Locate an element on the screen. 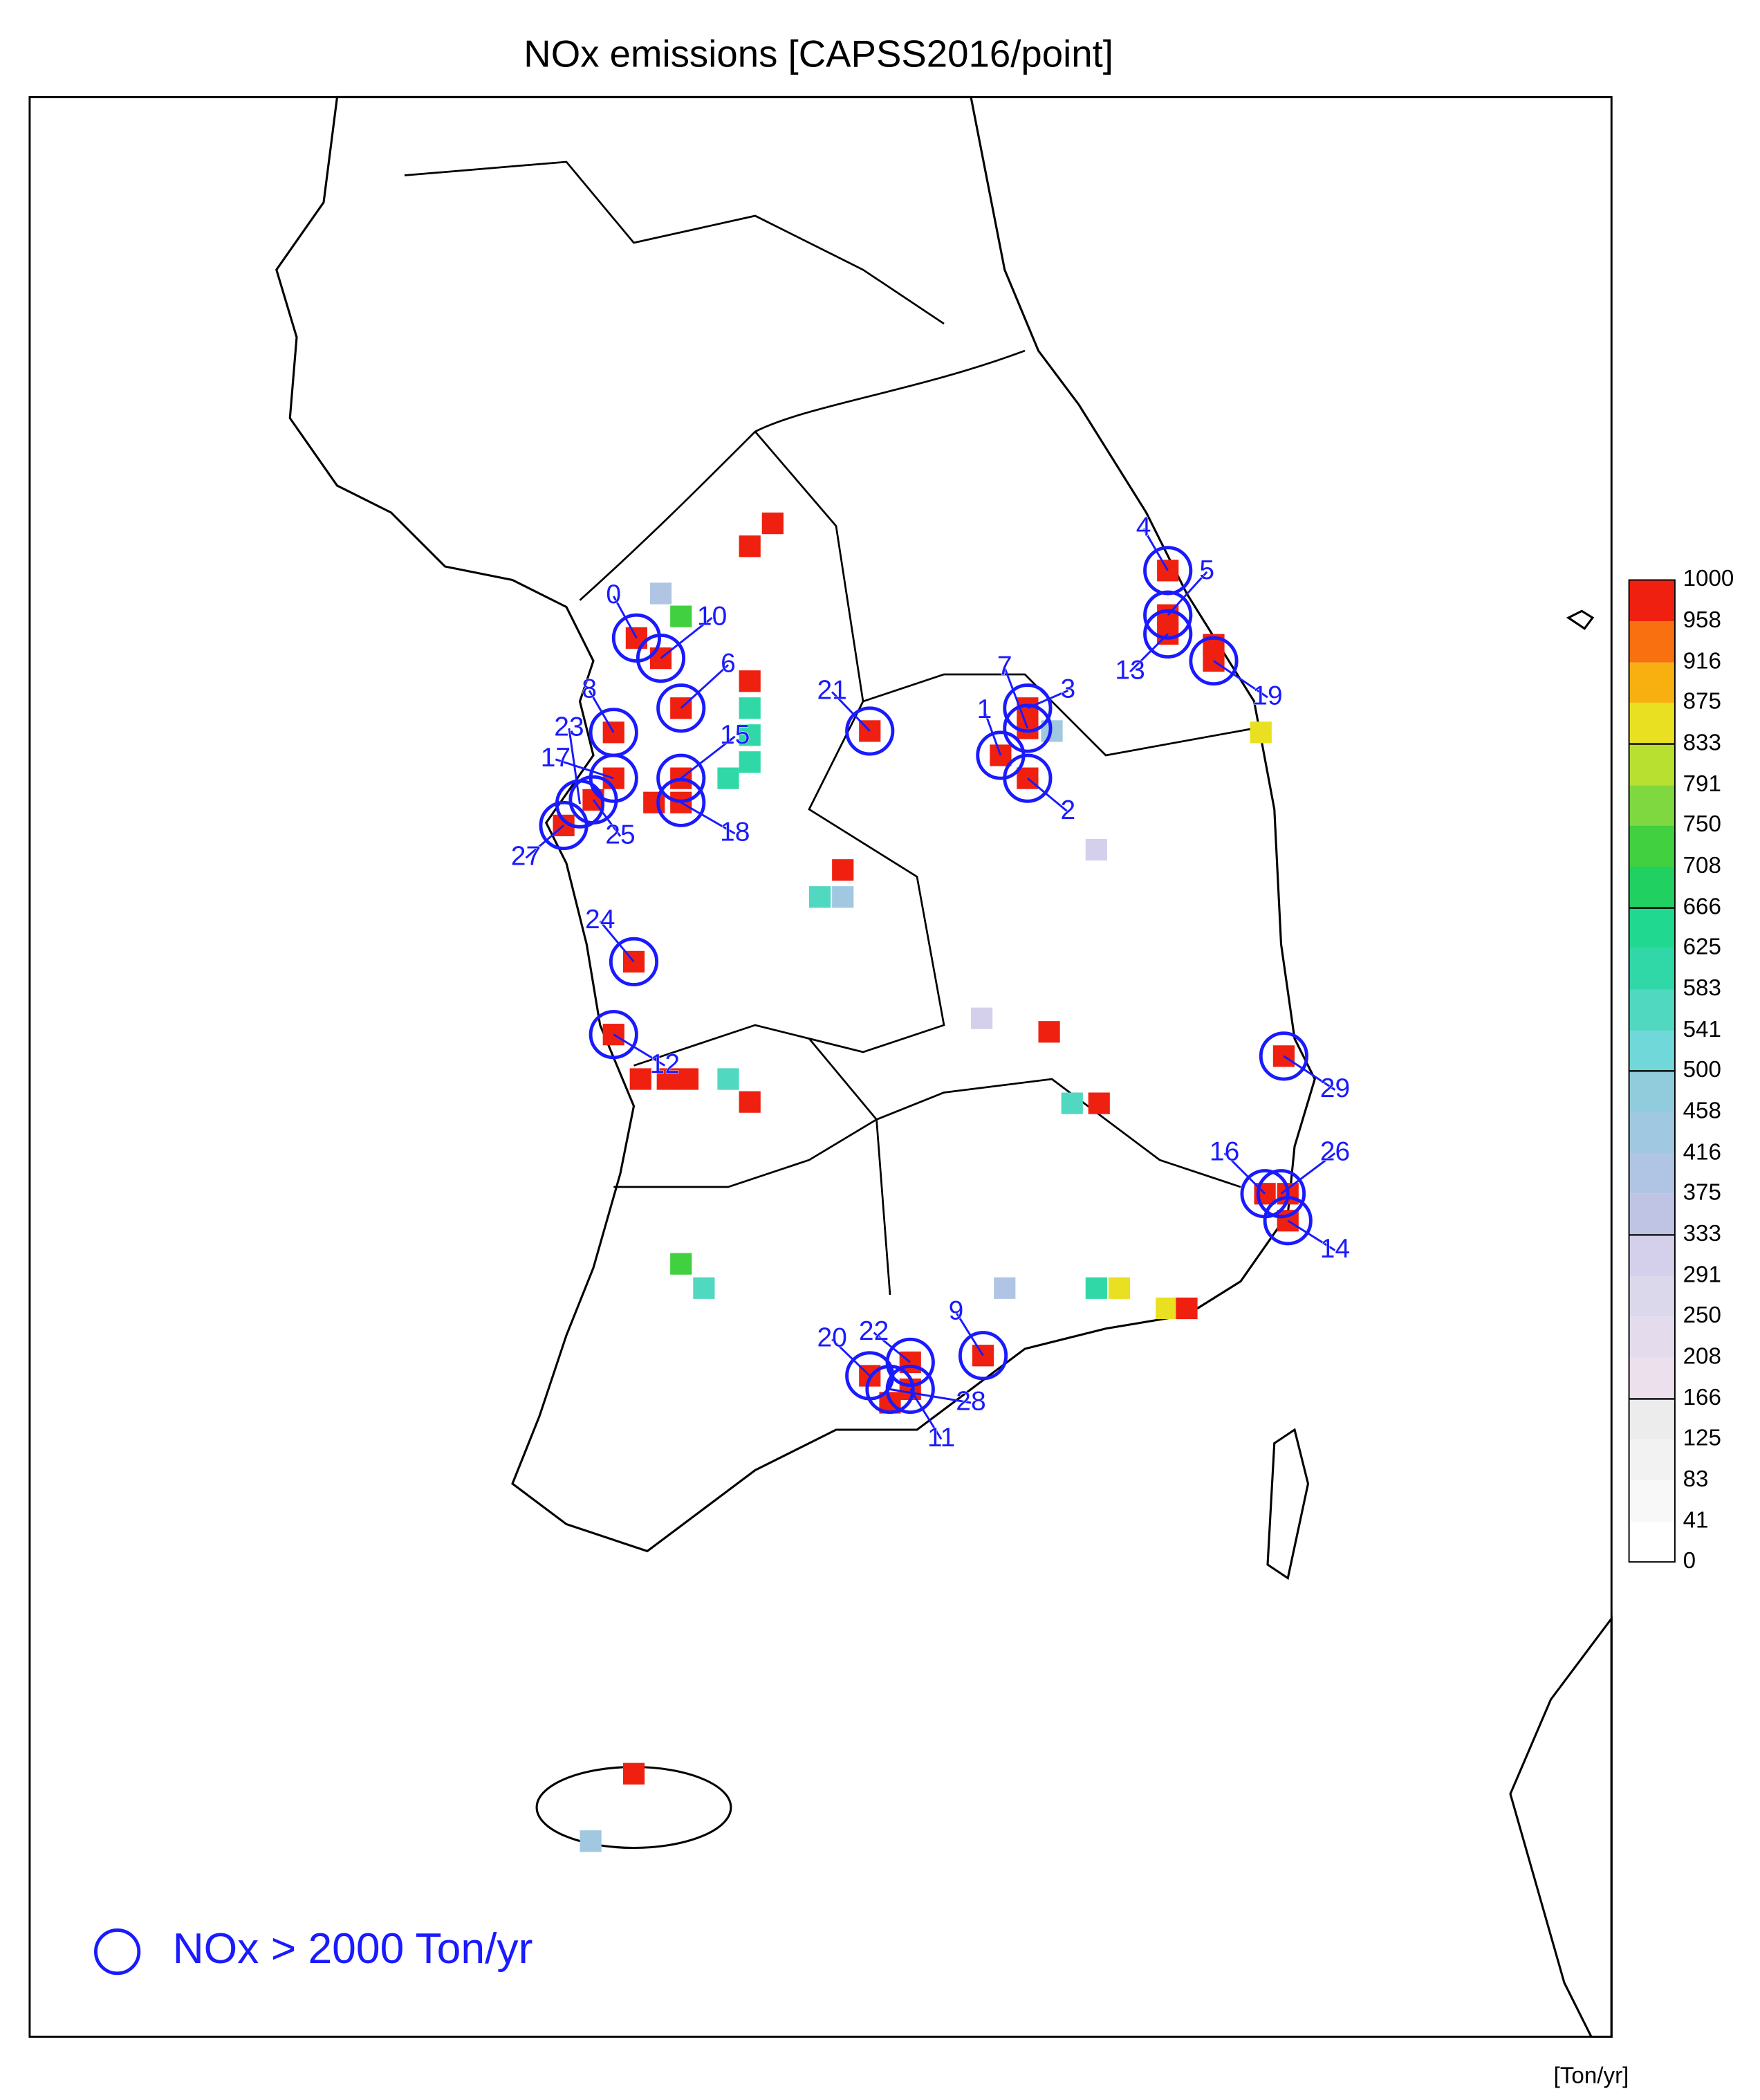 This screenshot has height=2100, width=1760. colorbar-tick-label: 250 is located at coordinates (1702, 1315).